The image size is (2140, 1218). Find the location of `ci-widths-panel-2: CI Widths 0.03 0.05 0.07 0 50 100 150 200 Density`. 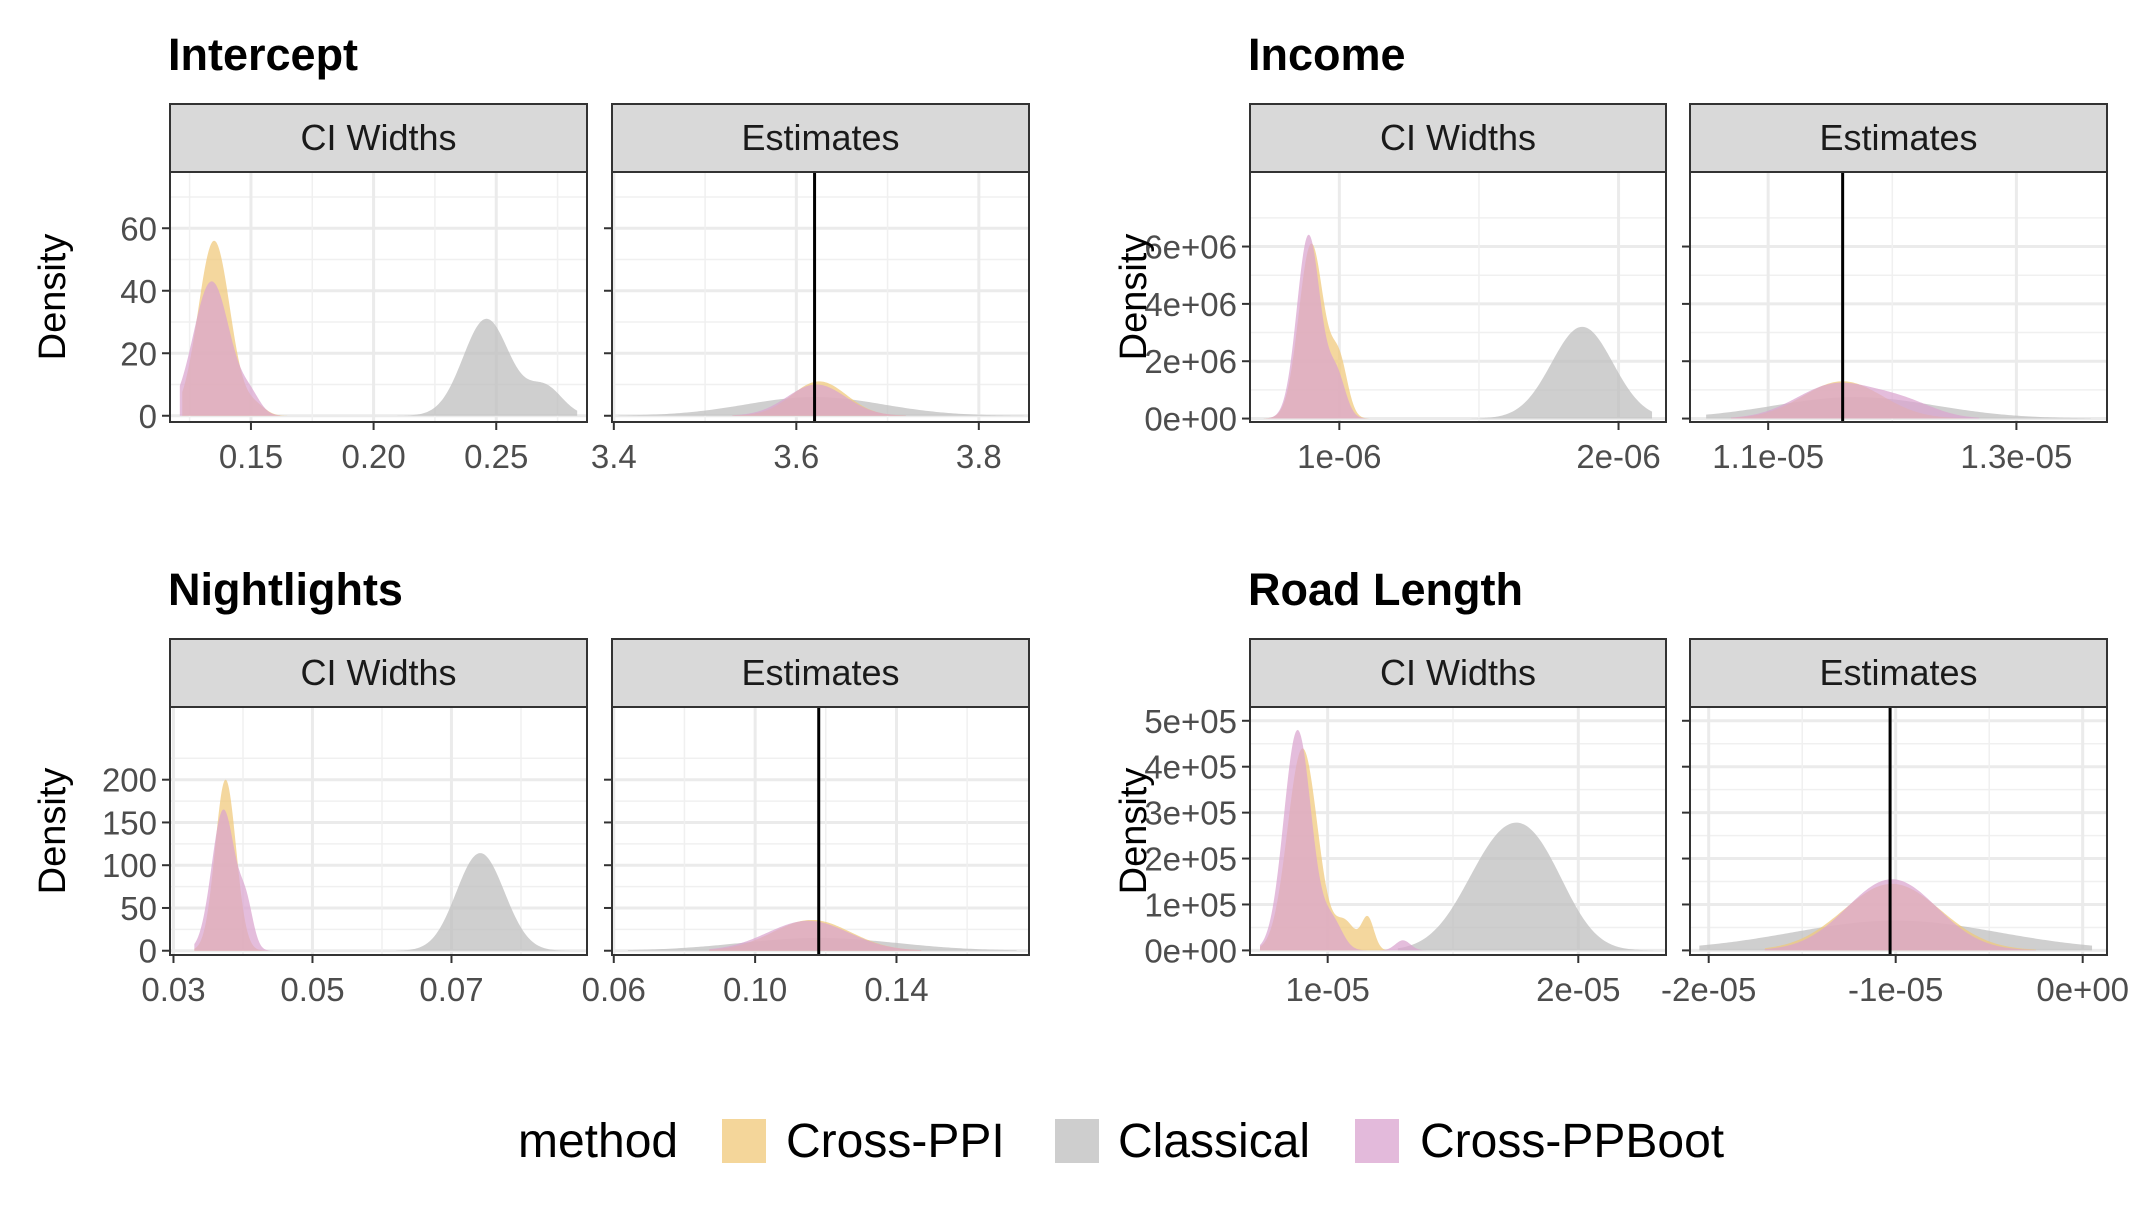

ci-widths-panel-2: CI Widths 0.03 0.05 0.07 0 50 100 150 200 Density is located at coordinates (310, 823).